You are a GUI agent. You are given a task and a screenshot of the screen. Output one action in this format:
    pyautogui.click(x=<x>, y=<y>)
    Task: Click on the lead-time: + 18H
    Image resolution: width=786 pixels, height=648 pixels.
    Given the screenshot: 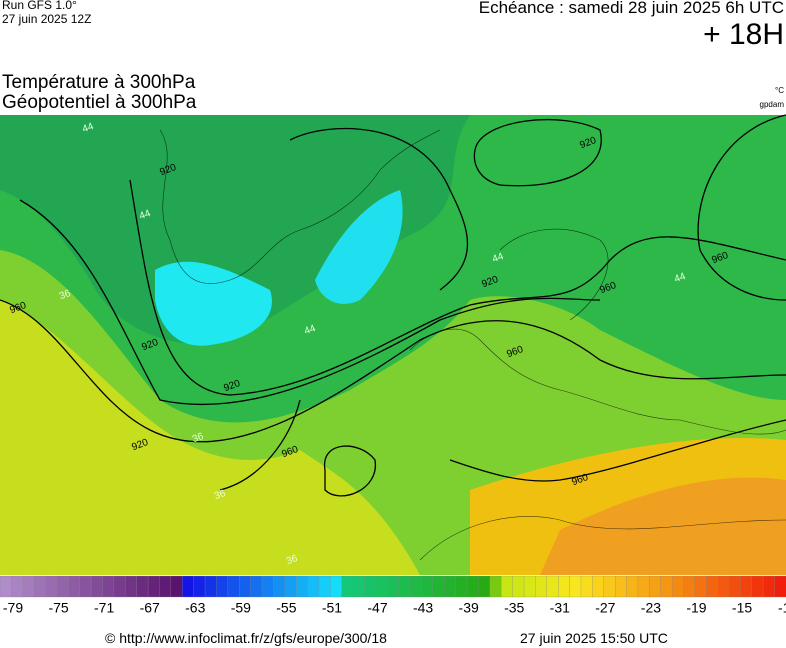 What is the action you would take?
    pyautogui.click(x=743, y=34)
    